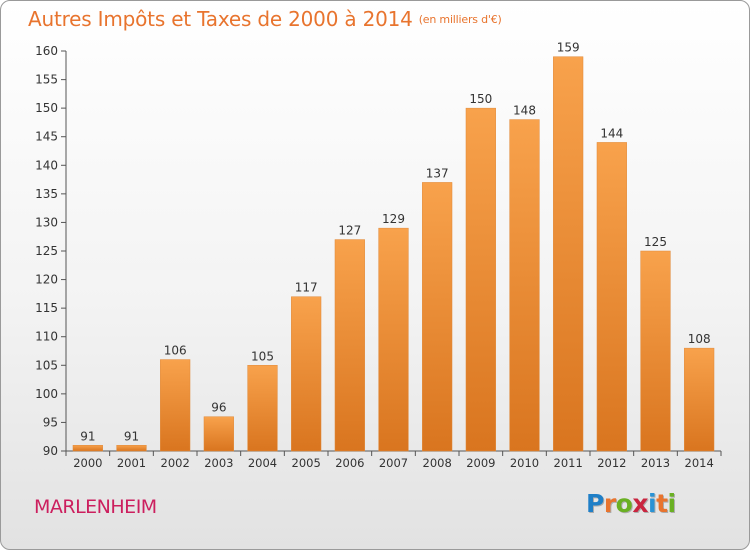  Describe the element at coordinates (218, 463) in the screenshot. I see `x-tick-label: 2003` at that location.